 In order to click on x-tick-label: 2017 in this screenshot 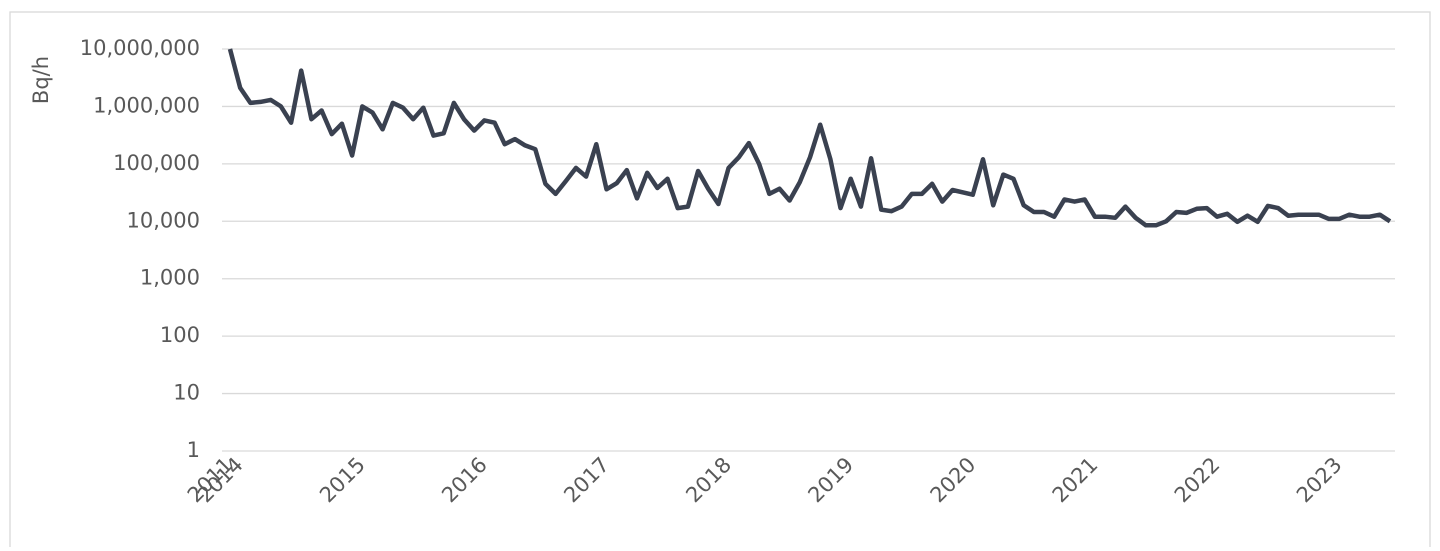, I will do `click(586, 480)`.